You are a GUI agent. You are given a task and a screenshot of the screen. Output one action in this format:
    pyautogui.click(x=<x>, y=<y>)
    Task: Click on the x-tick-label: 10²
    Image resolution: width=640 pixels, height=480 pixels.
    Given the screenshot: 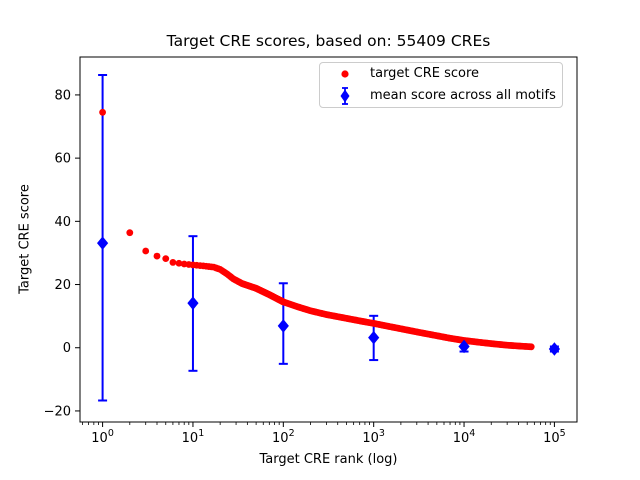 What is the action you would take?
    pyautogui.click(x=283, y=437)
    